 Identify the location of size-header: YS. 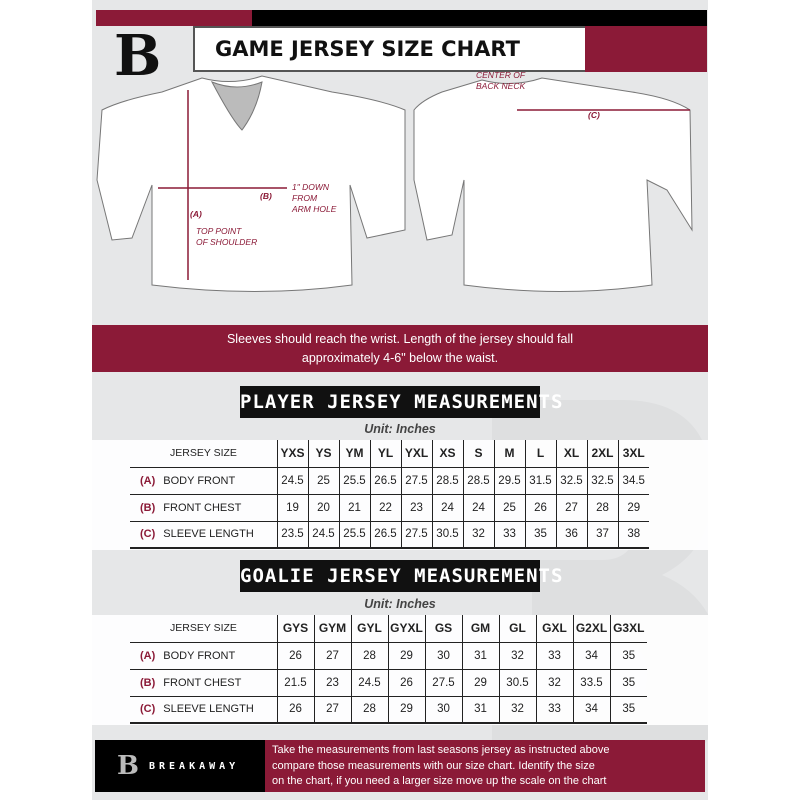
(323, 454).